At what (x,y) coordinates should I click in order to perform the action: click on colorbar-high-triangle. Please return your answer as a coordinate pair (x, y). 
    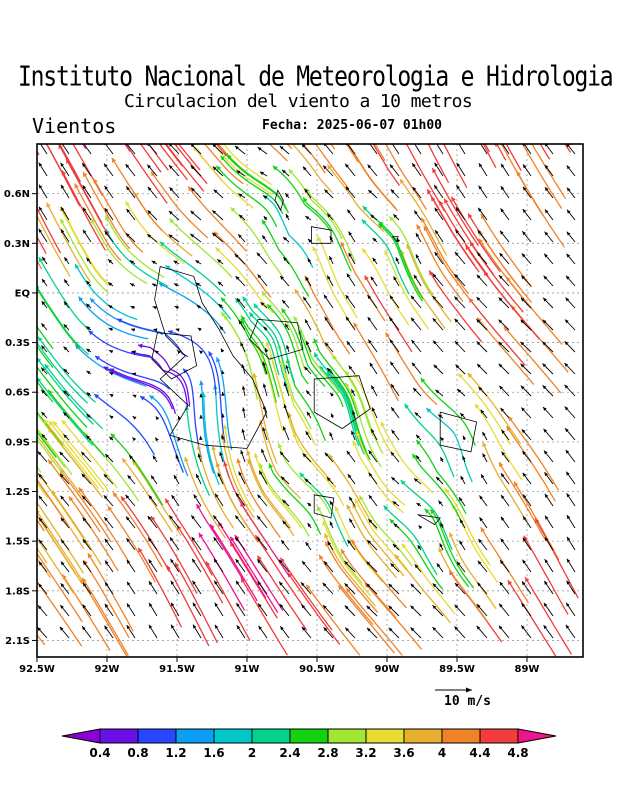
    Looking at the image, I should click on (537, 736).